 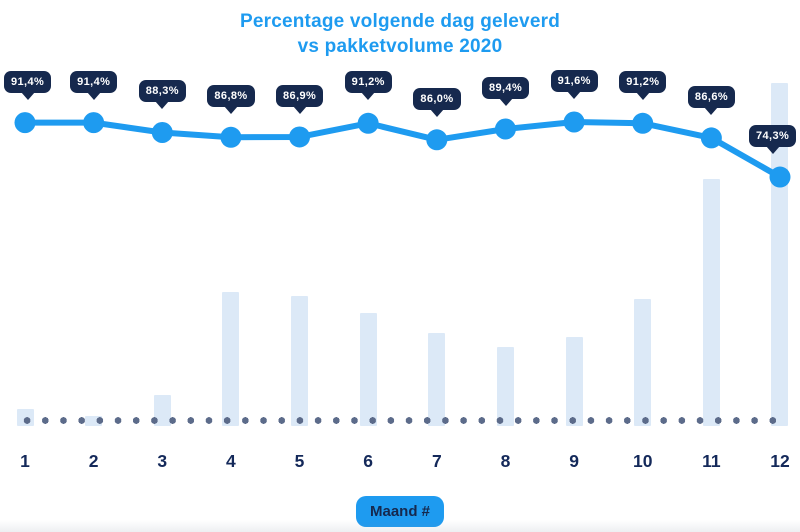 I want to click on value-tooltip-month-11: 86,6%, so click(x=711, y=96).